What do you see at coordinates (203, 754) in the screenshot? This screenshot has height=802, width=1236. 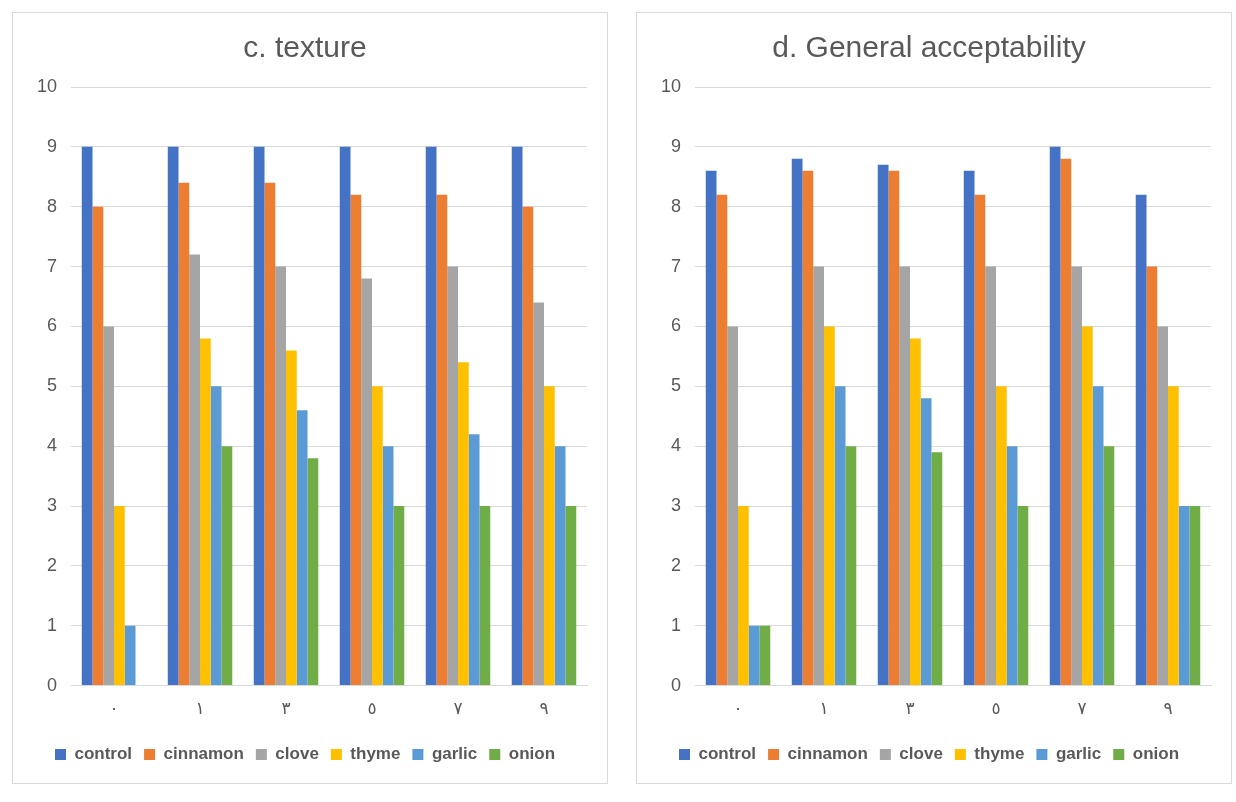 I see `legend-label: cinnamon` at bounding box center [203, 754].